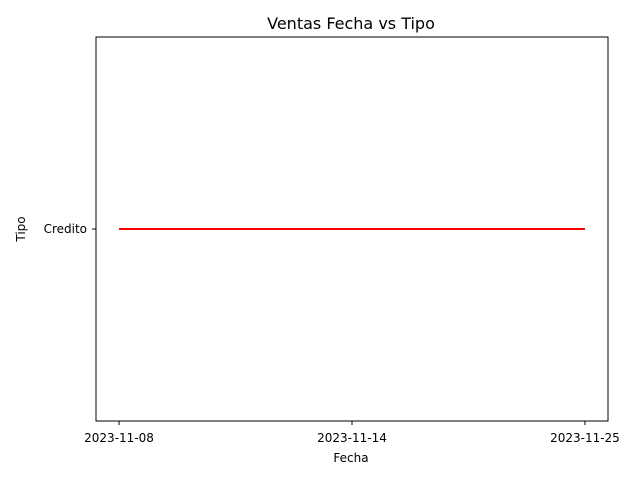 This screenshot has height=484, width=640. What do you see at coordinates (351, 23) in the screenshot?
I see `chart-title: Ventas Fecha vs Tipo` at bounding box center [351, 23].